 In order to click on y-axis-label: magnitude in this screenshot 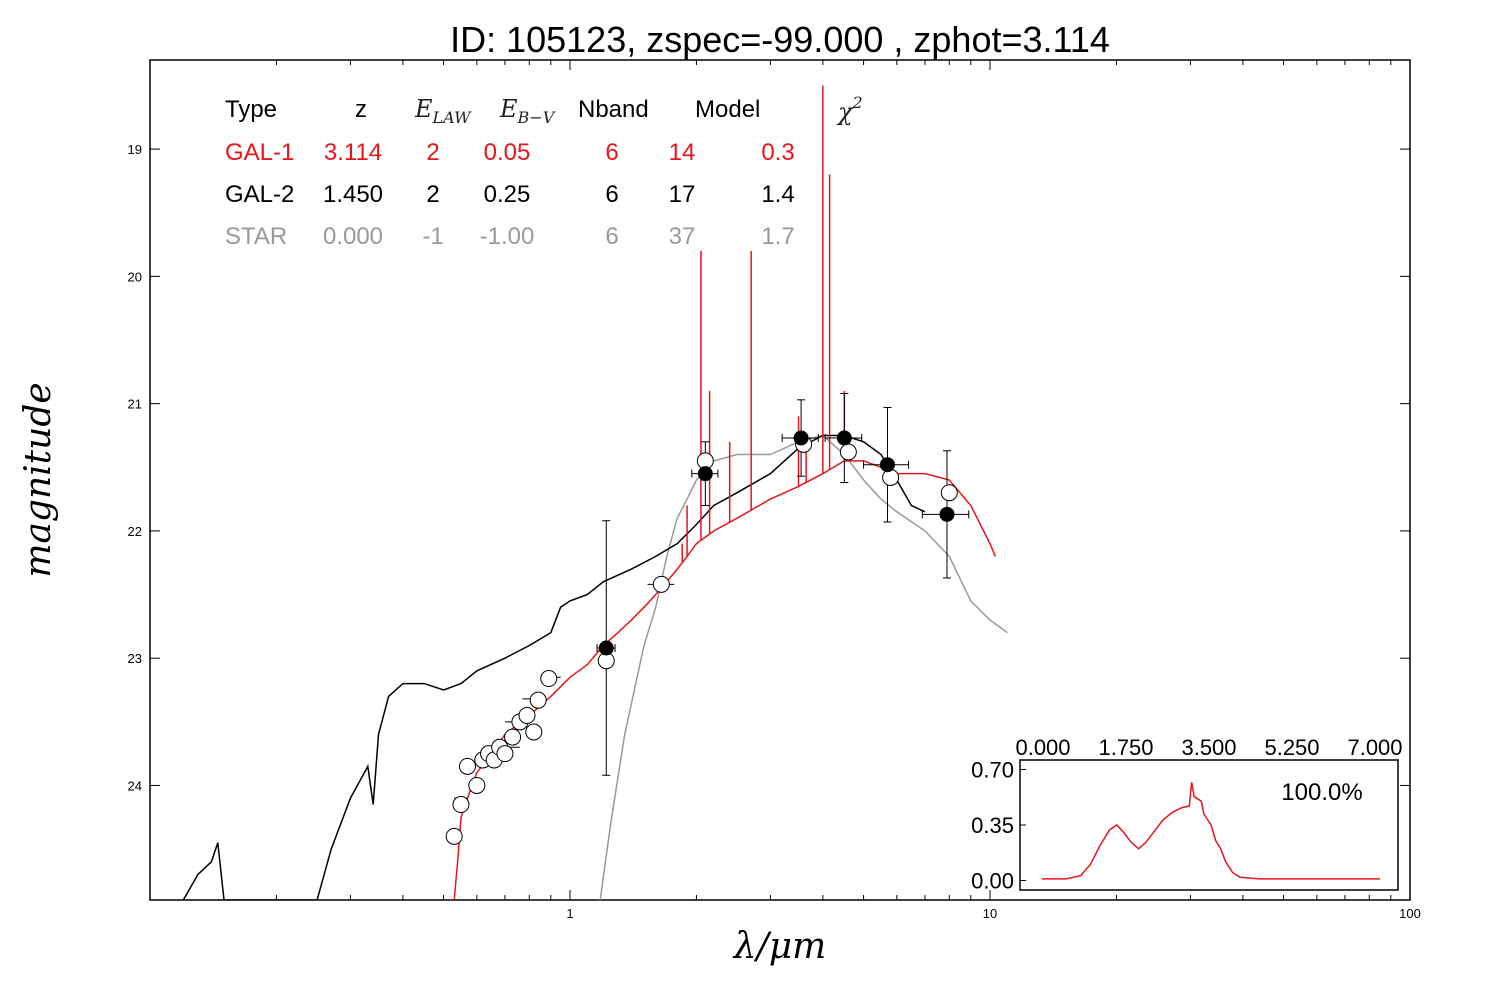, I will do `click(38, 479)`.